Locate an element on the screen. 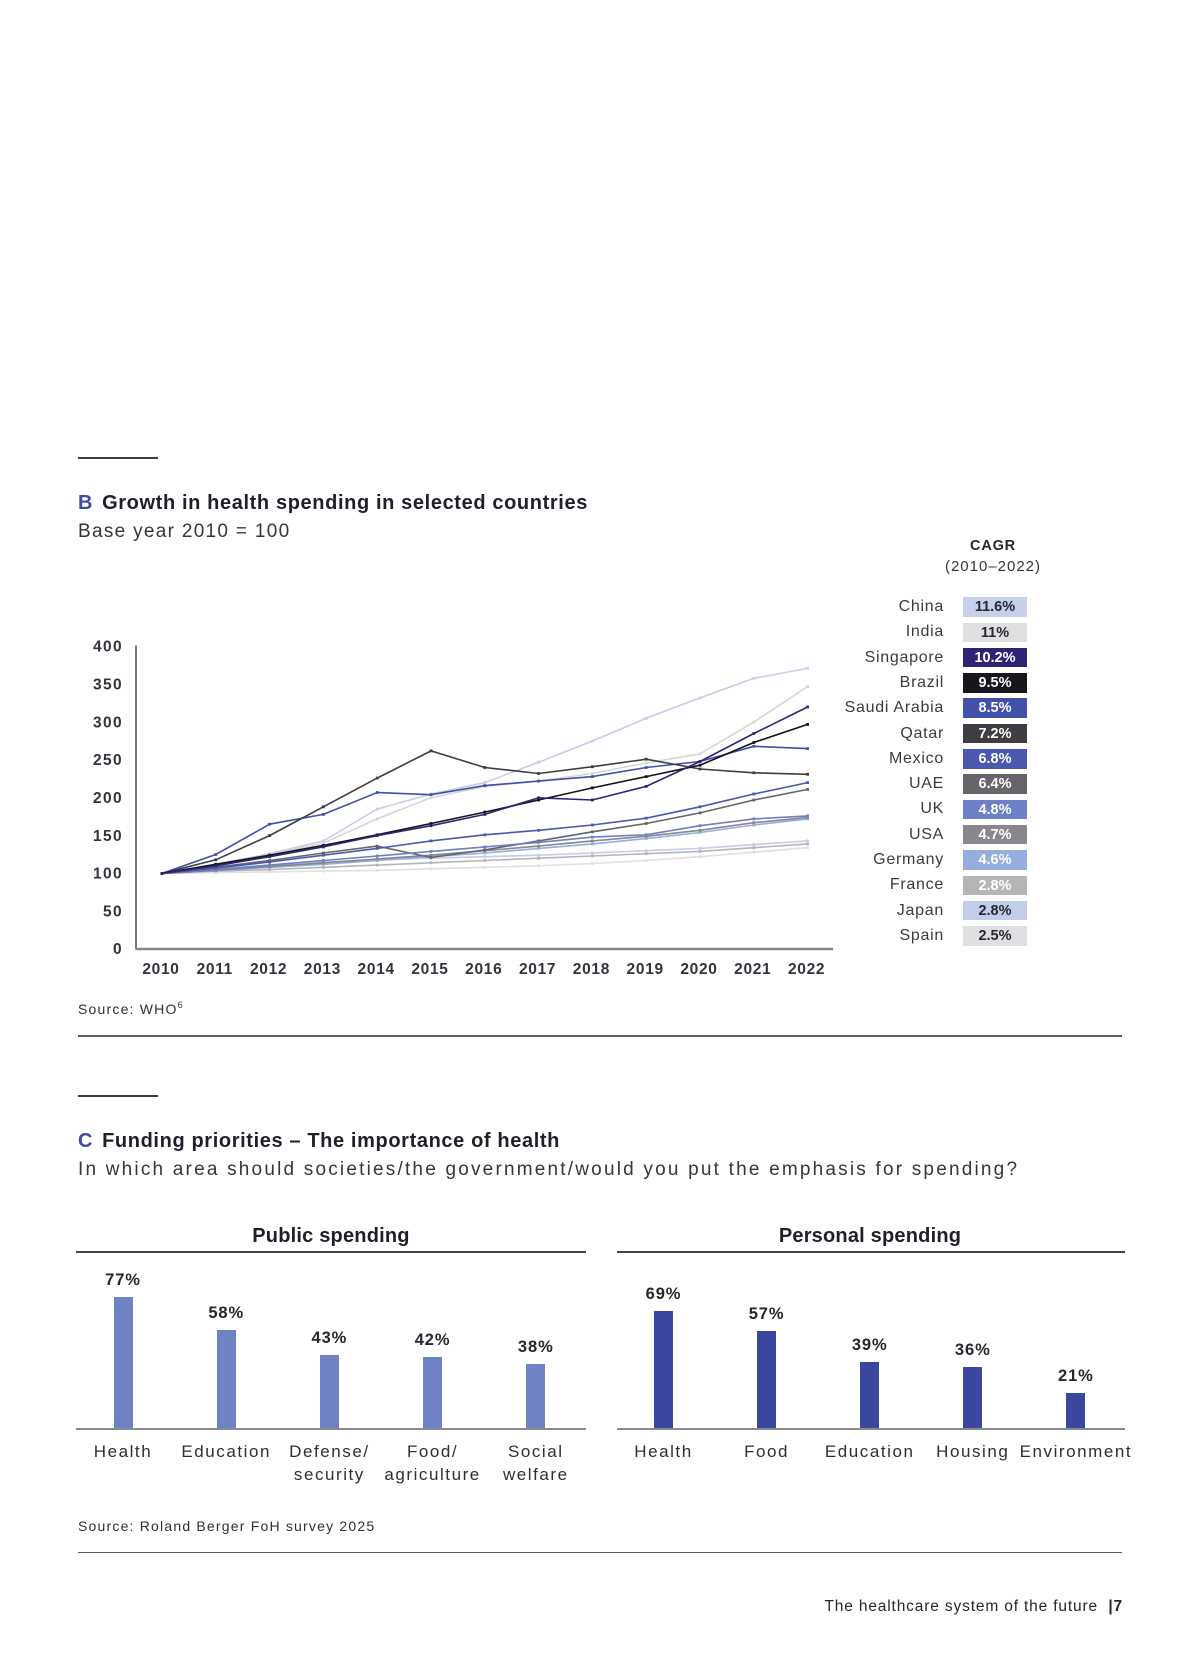 The height and width of the screenshot is (1675, 1200). svg-text: 2015 is located at coordinates (429, 969).